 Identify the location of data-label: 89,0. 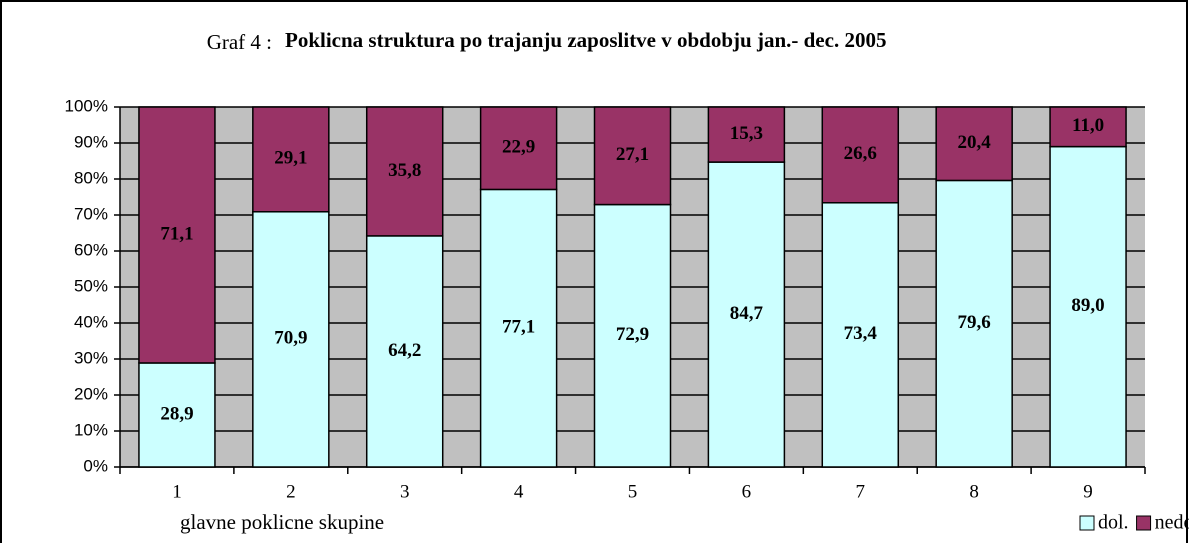
(1087, 305).